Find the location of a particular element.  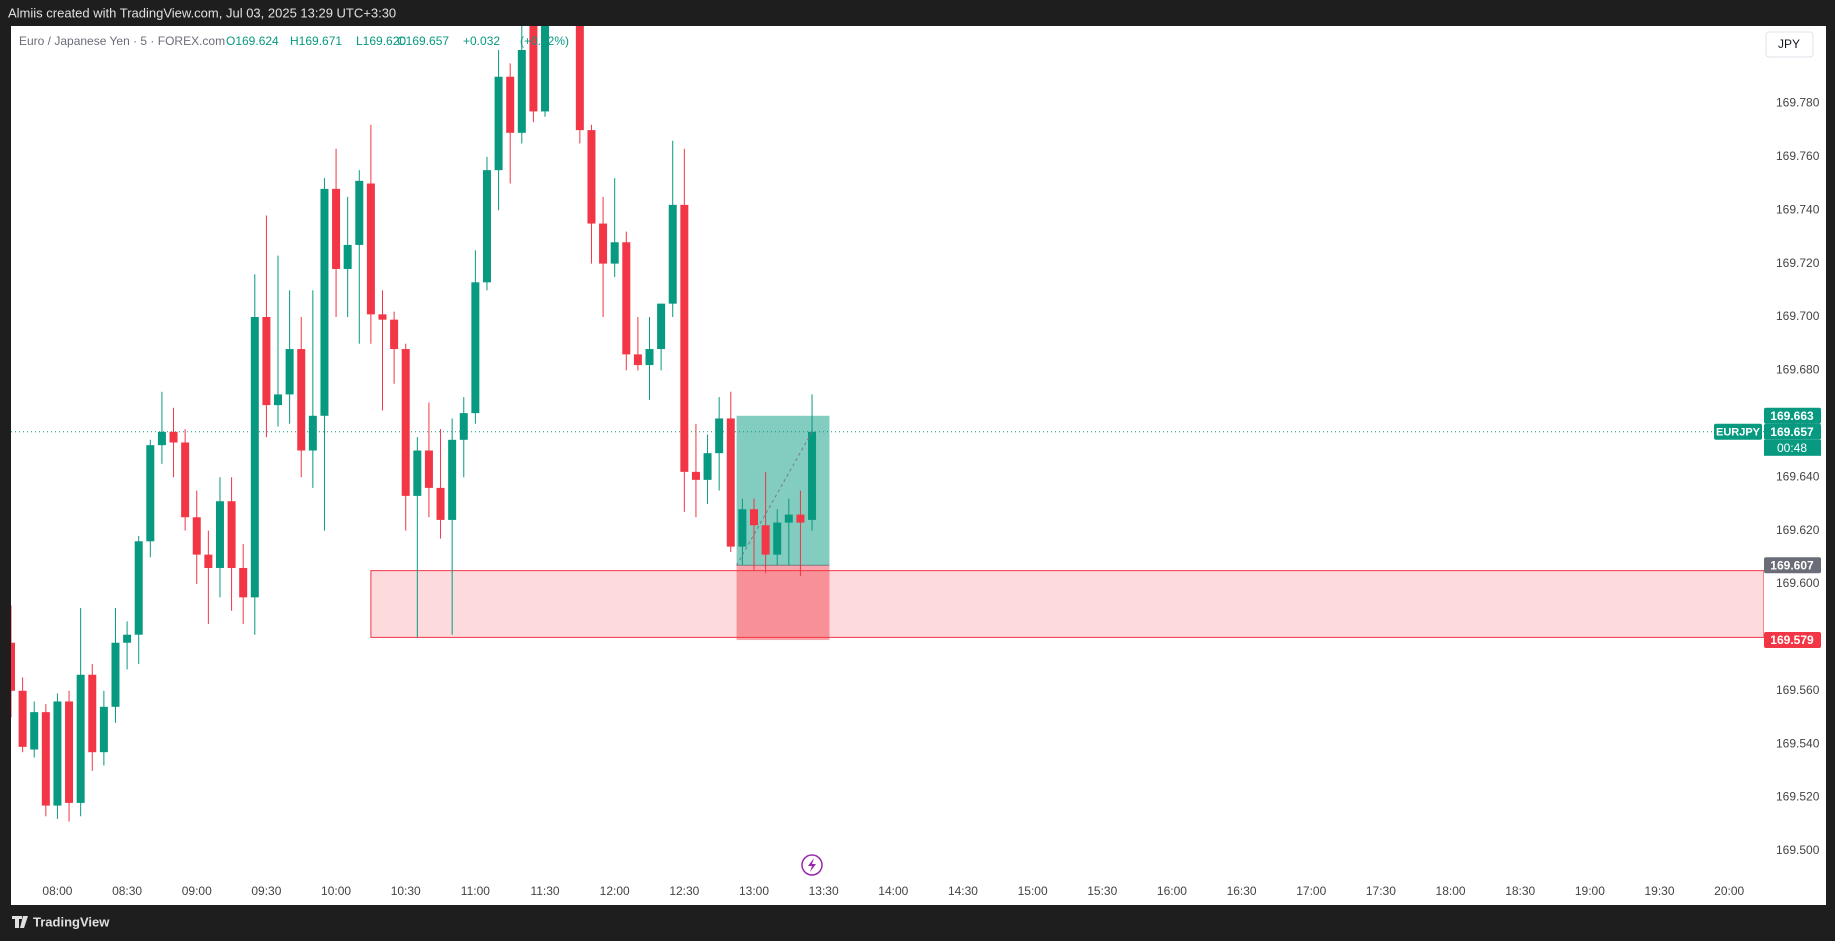

countdown: 00:48 is located at coordinates (1792, 448).